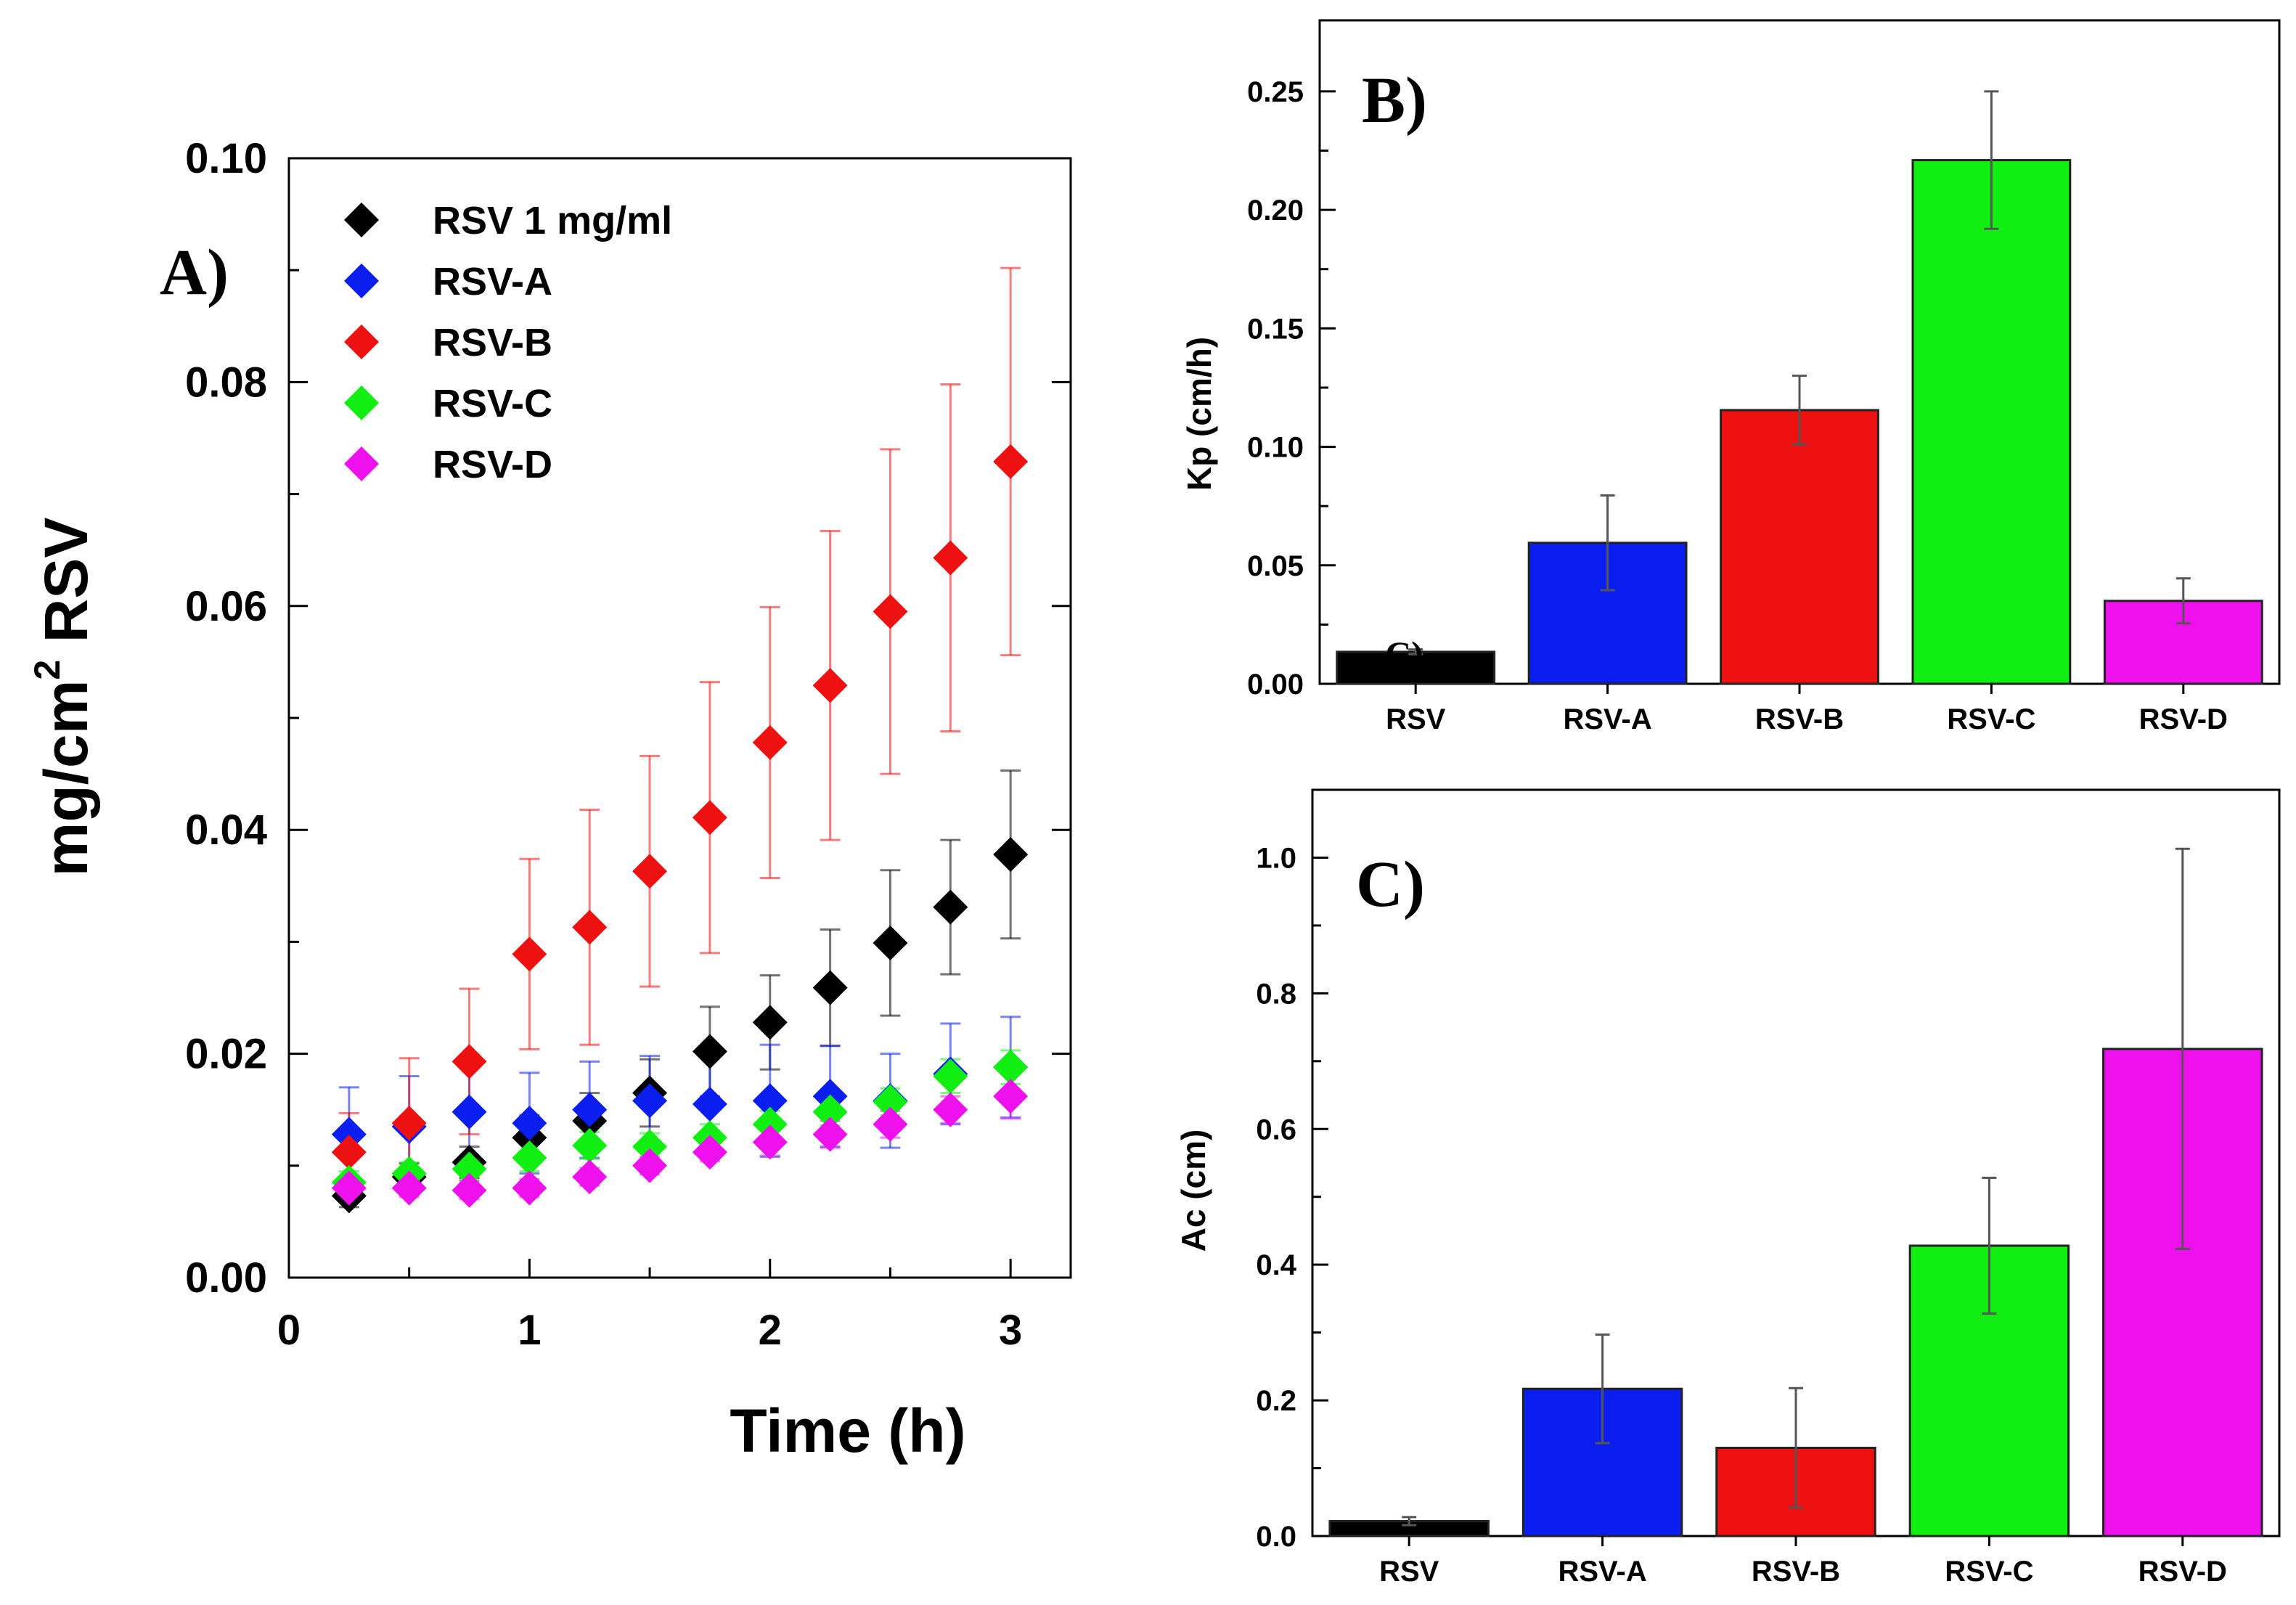  What do you see at coordinates (1799, 387) in the screenshot?
I see `panel-b-bars` at bounding box center [1799, 387].